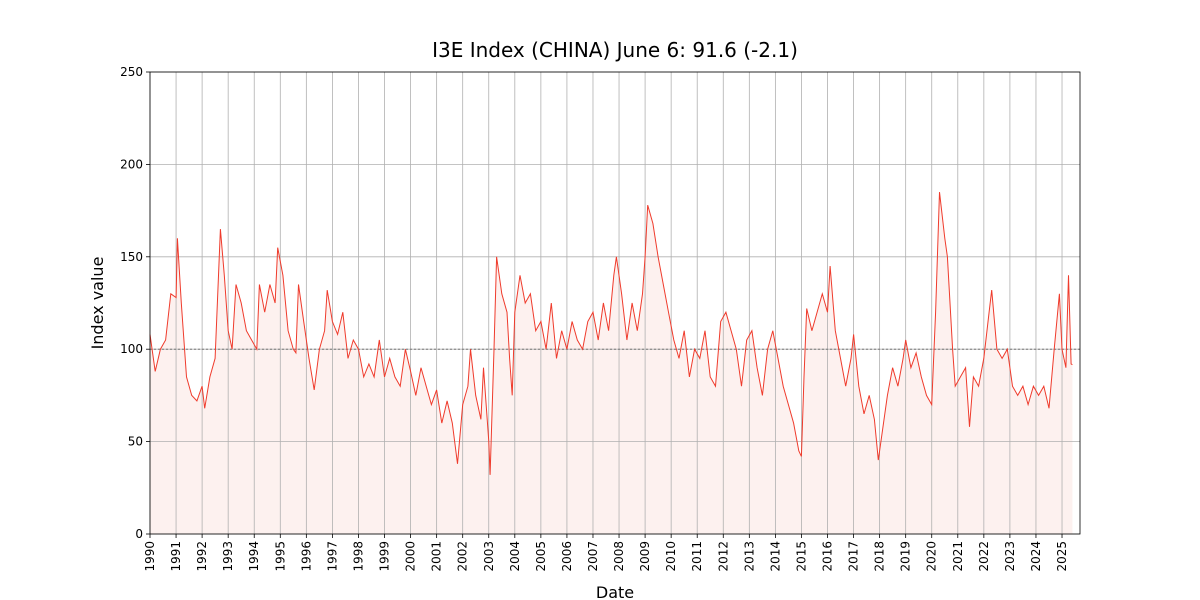  Describe the element at coordinates (932, 556) in the screenshot. I see `x-tick-label: 2020` at that location.